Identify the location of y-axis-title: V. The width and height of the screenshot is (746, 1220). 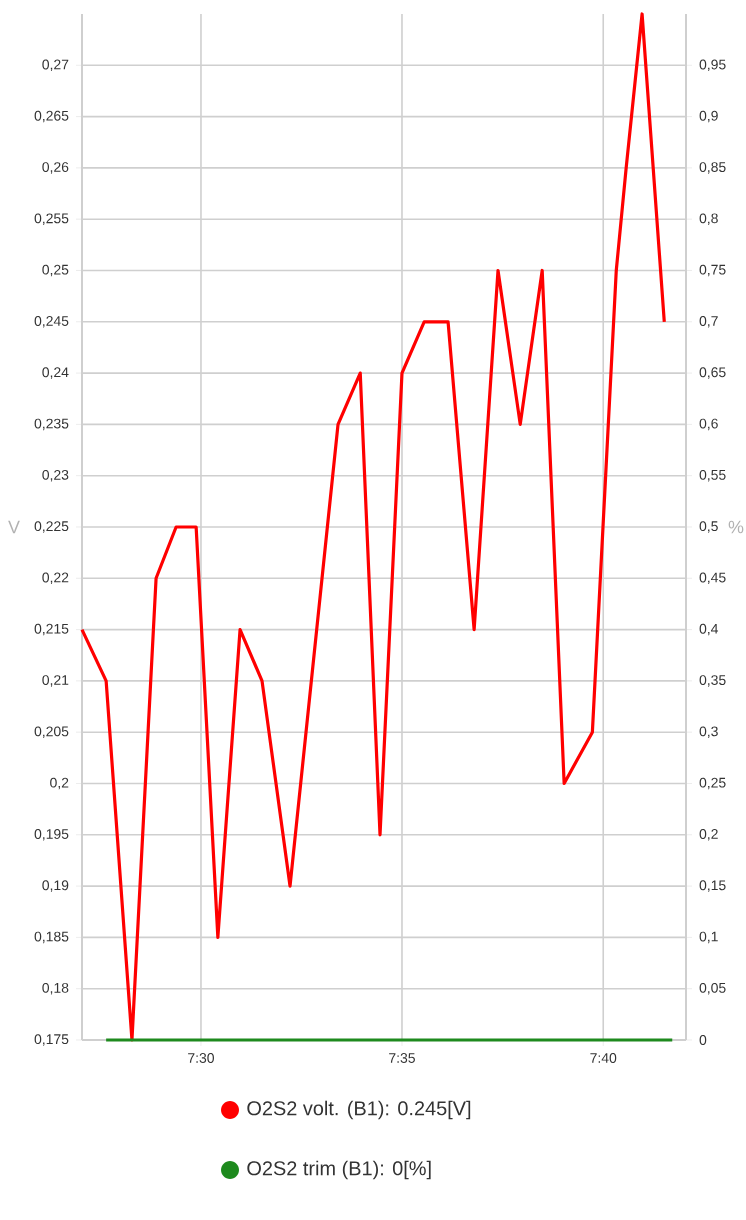
(14, 527).